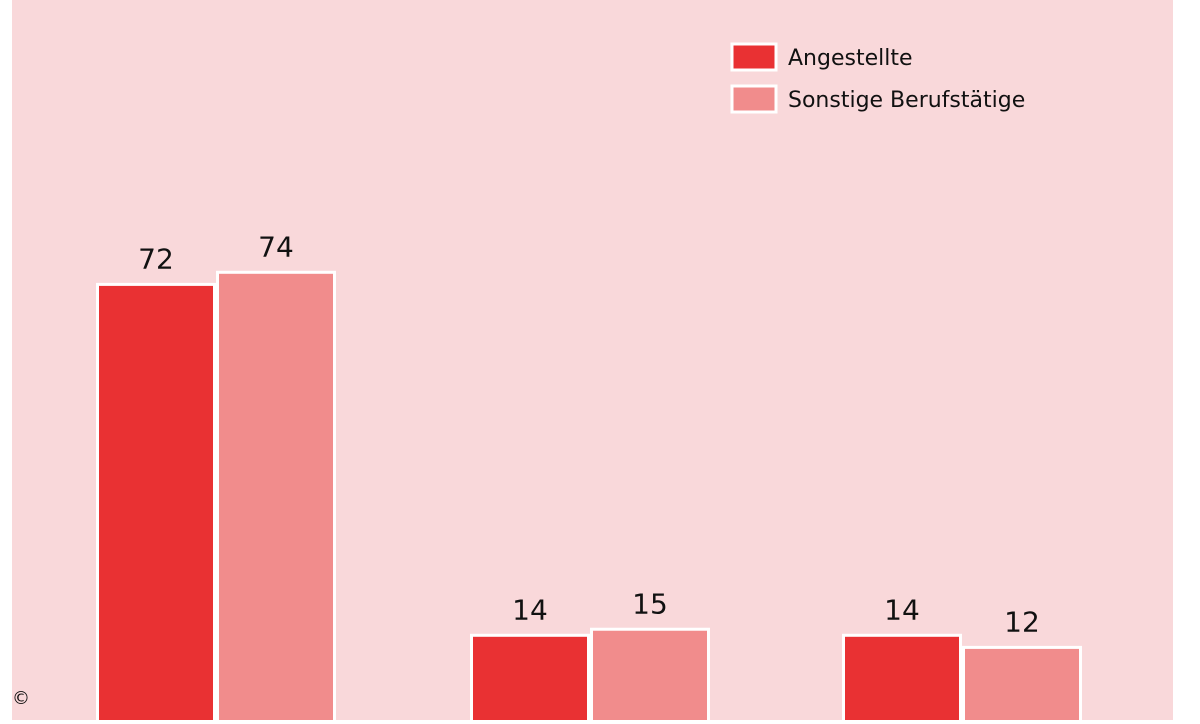 The width and height of the screenshot is (1200, 724). Describe the element at coordinates (902, 678) in the screenshot. I see `bar-series1-cat3` at that location.